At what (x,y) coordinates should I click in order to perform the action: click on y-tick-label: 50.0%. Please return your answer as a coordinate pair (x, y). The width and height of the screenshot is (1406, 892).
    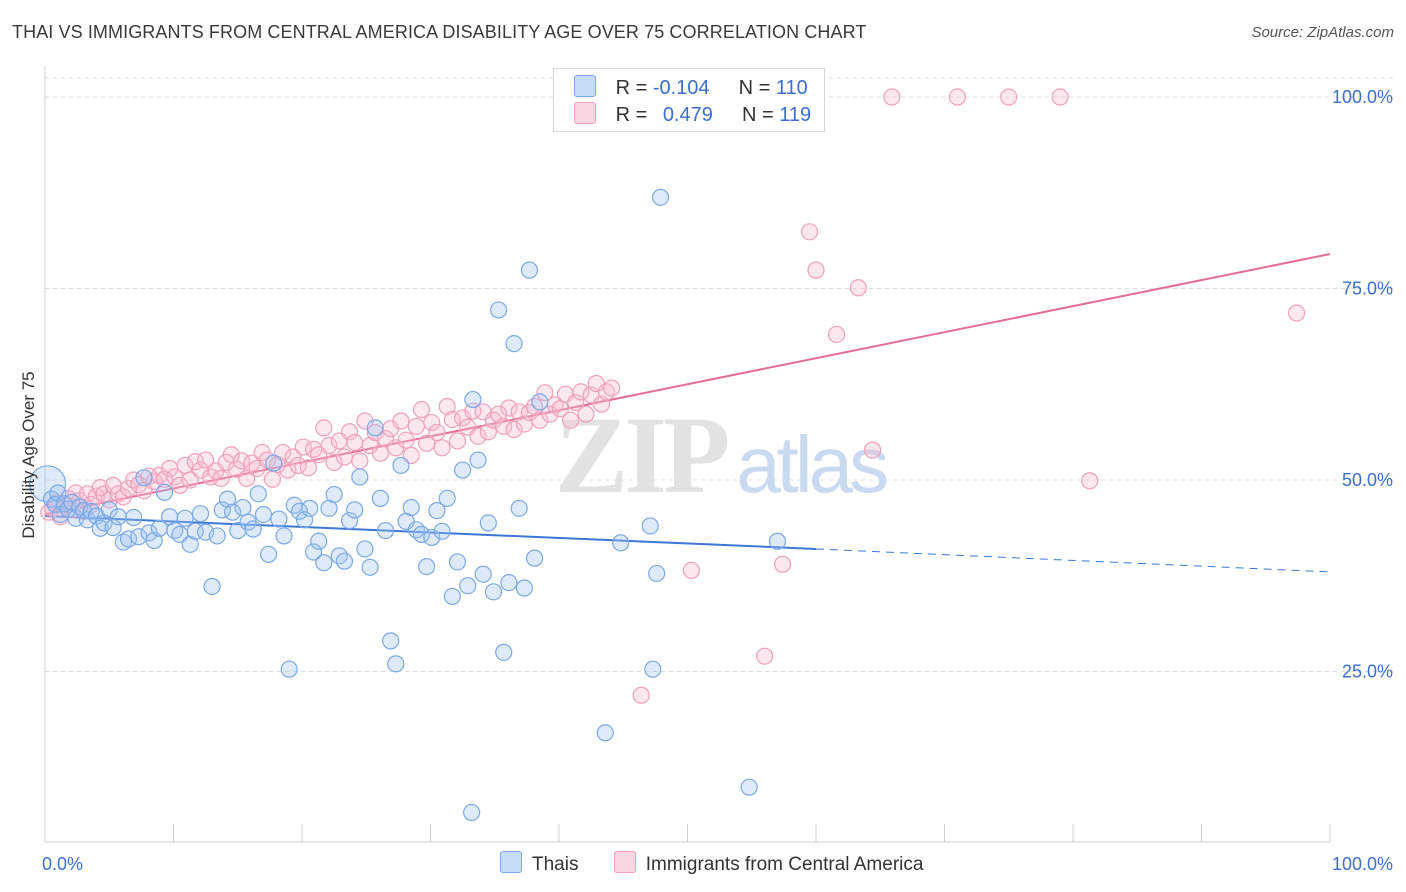
    Looking at the image, I should click on (1367, 480).